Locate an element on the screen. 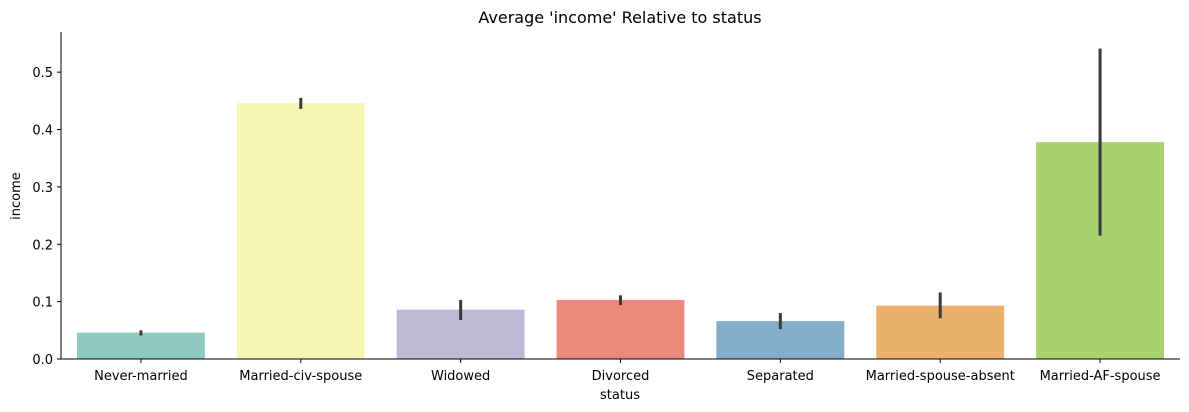 The width and height of the screenshot is (1189, 412). bar-divorced is located at coordinates (620, 329).